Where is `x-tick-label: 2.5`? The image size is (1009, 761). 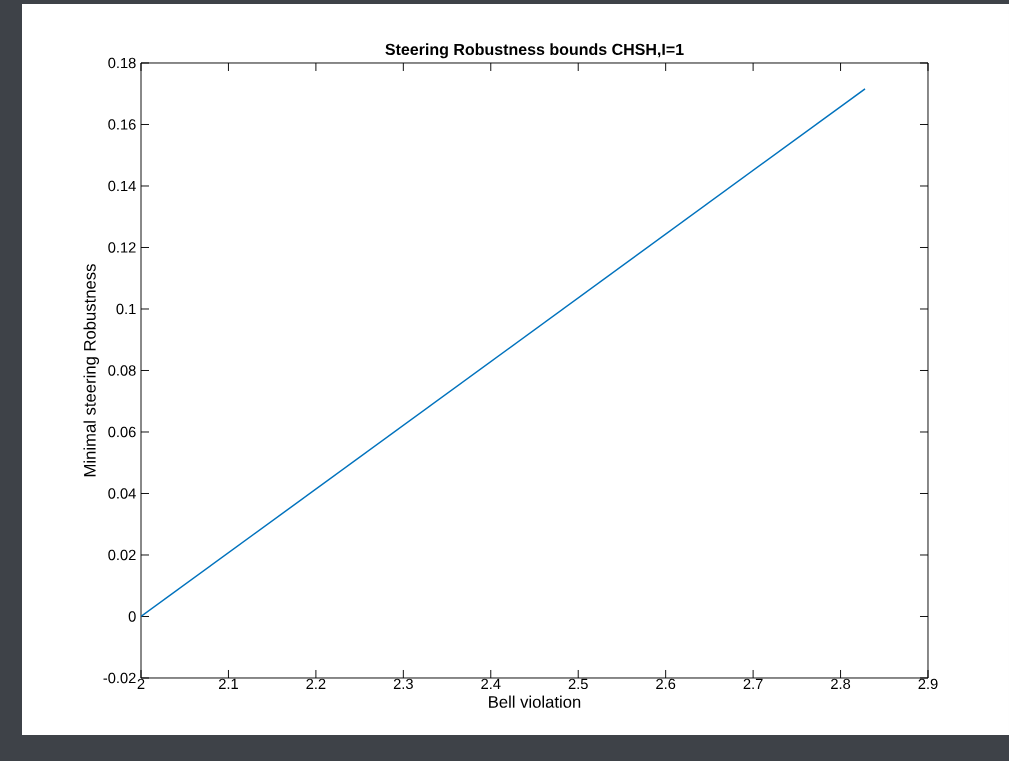 x-tick-label: 2.5 is located at coordinates (578, 684).